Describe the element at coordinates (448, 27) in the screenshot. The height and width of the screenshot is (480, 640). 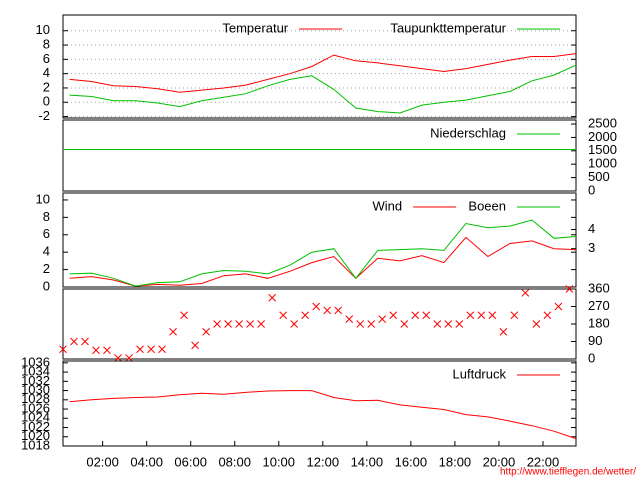
I see `legend-label: Taupunkttemperatur` at that location.